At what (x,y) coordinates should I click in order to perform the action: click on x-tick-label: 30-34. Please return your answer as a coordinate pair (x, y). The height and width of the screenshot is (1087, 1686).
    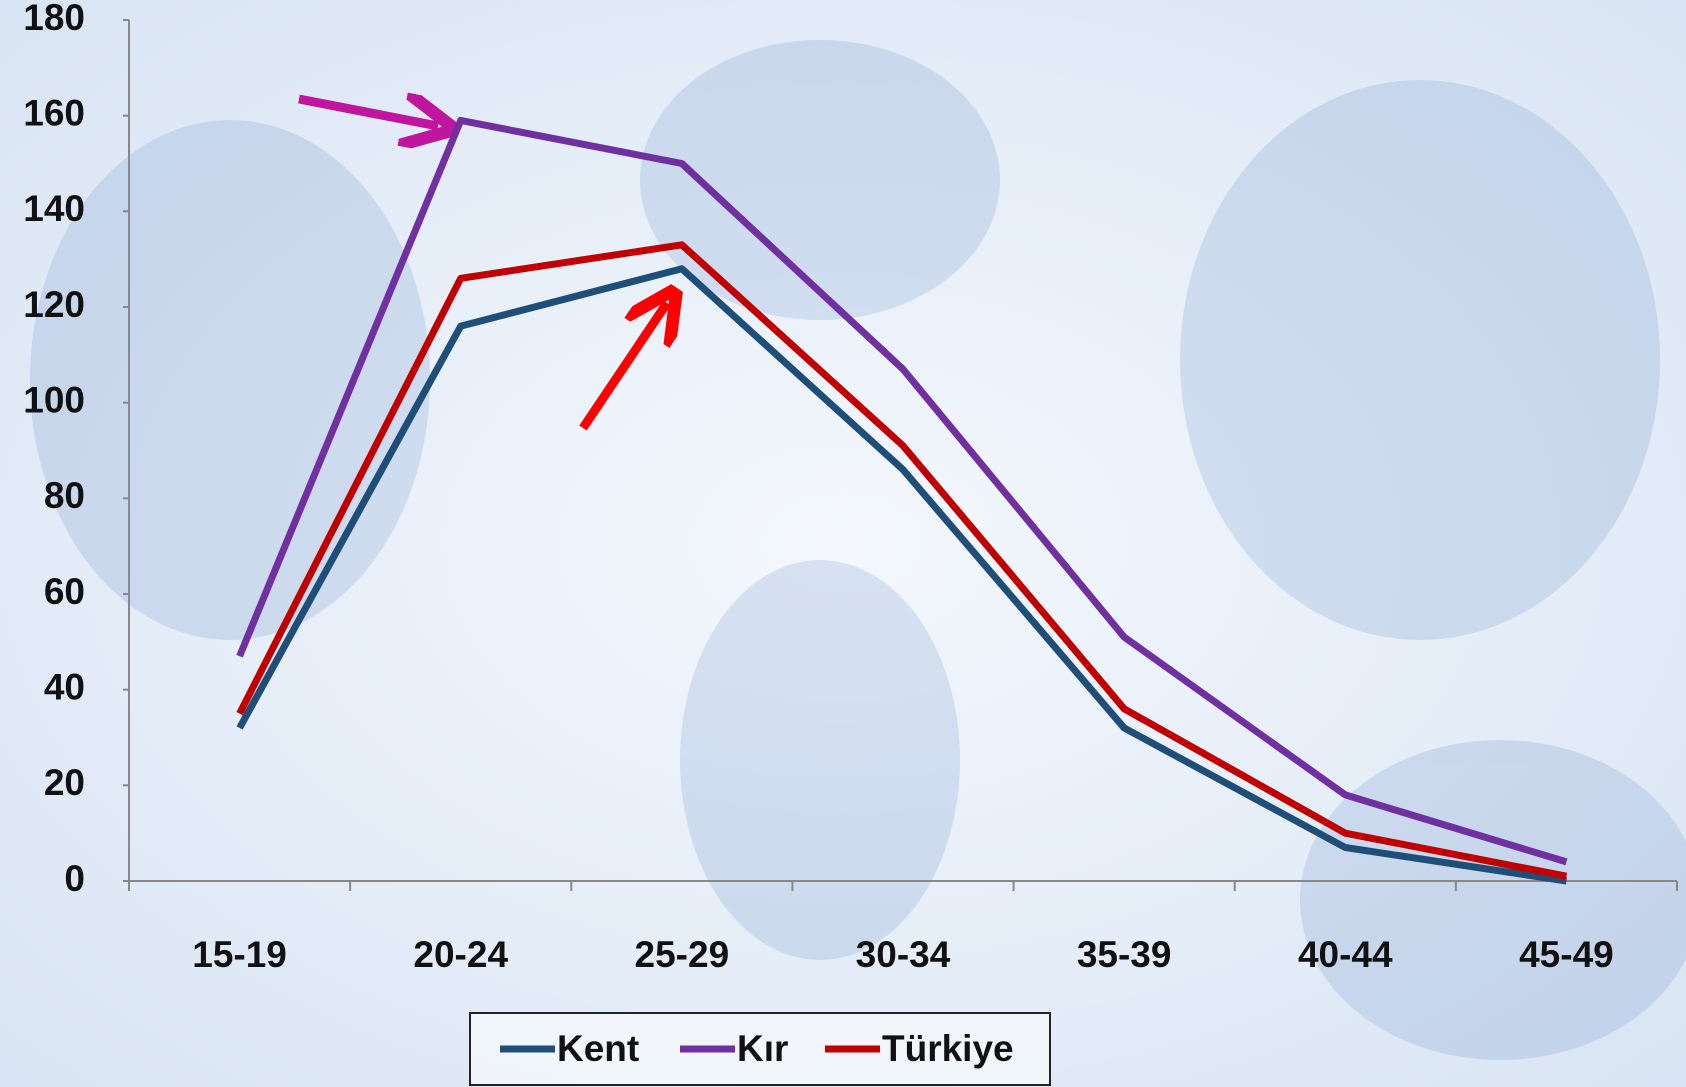
    Looking at the image, I should click on (903, 954).